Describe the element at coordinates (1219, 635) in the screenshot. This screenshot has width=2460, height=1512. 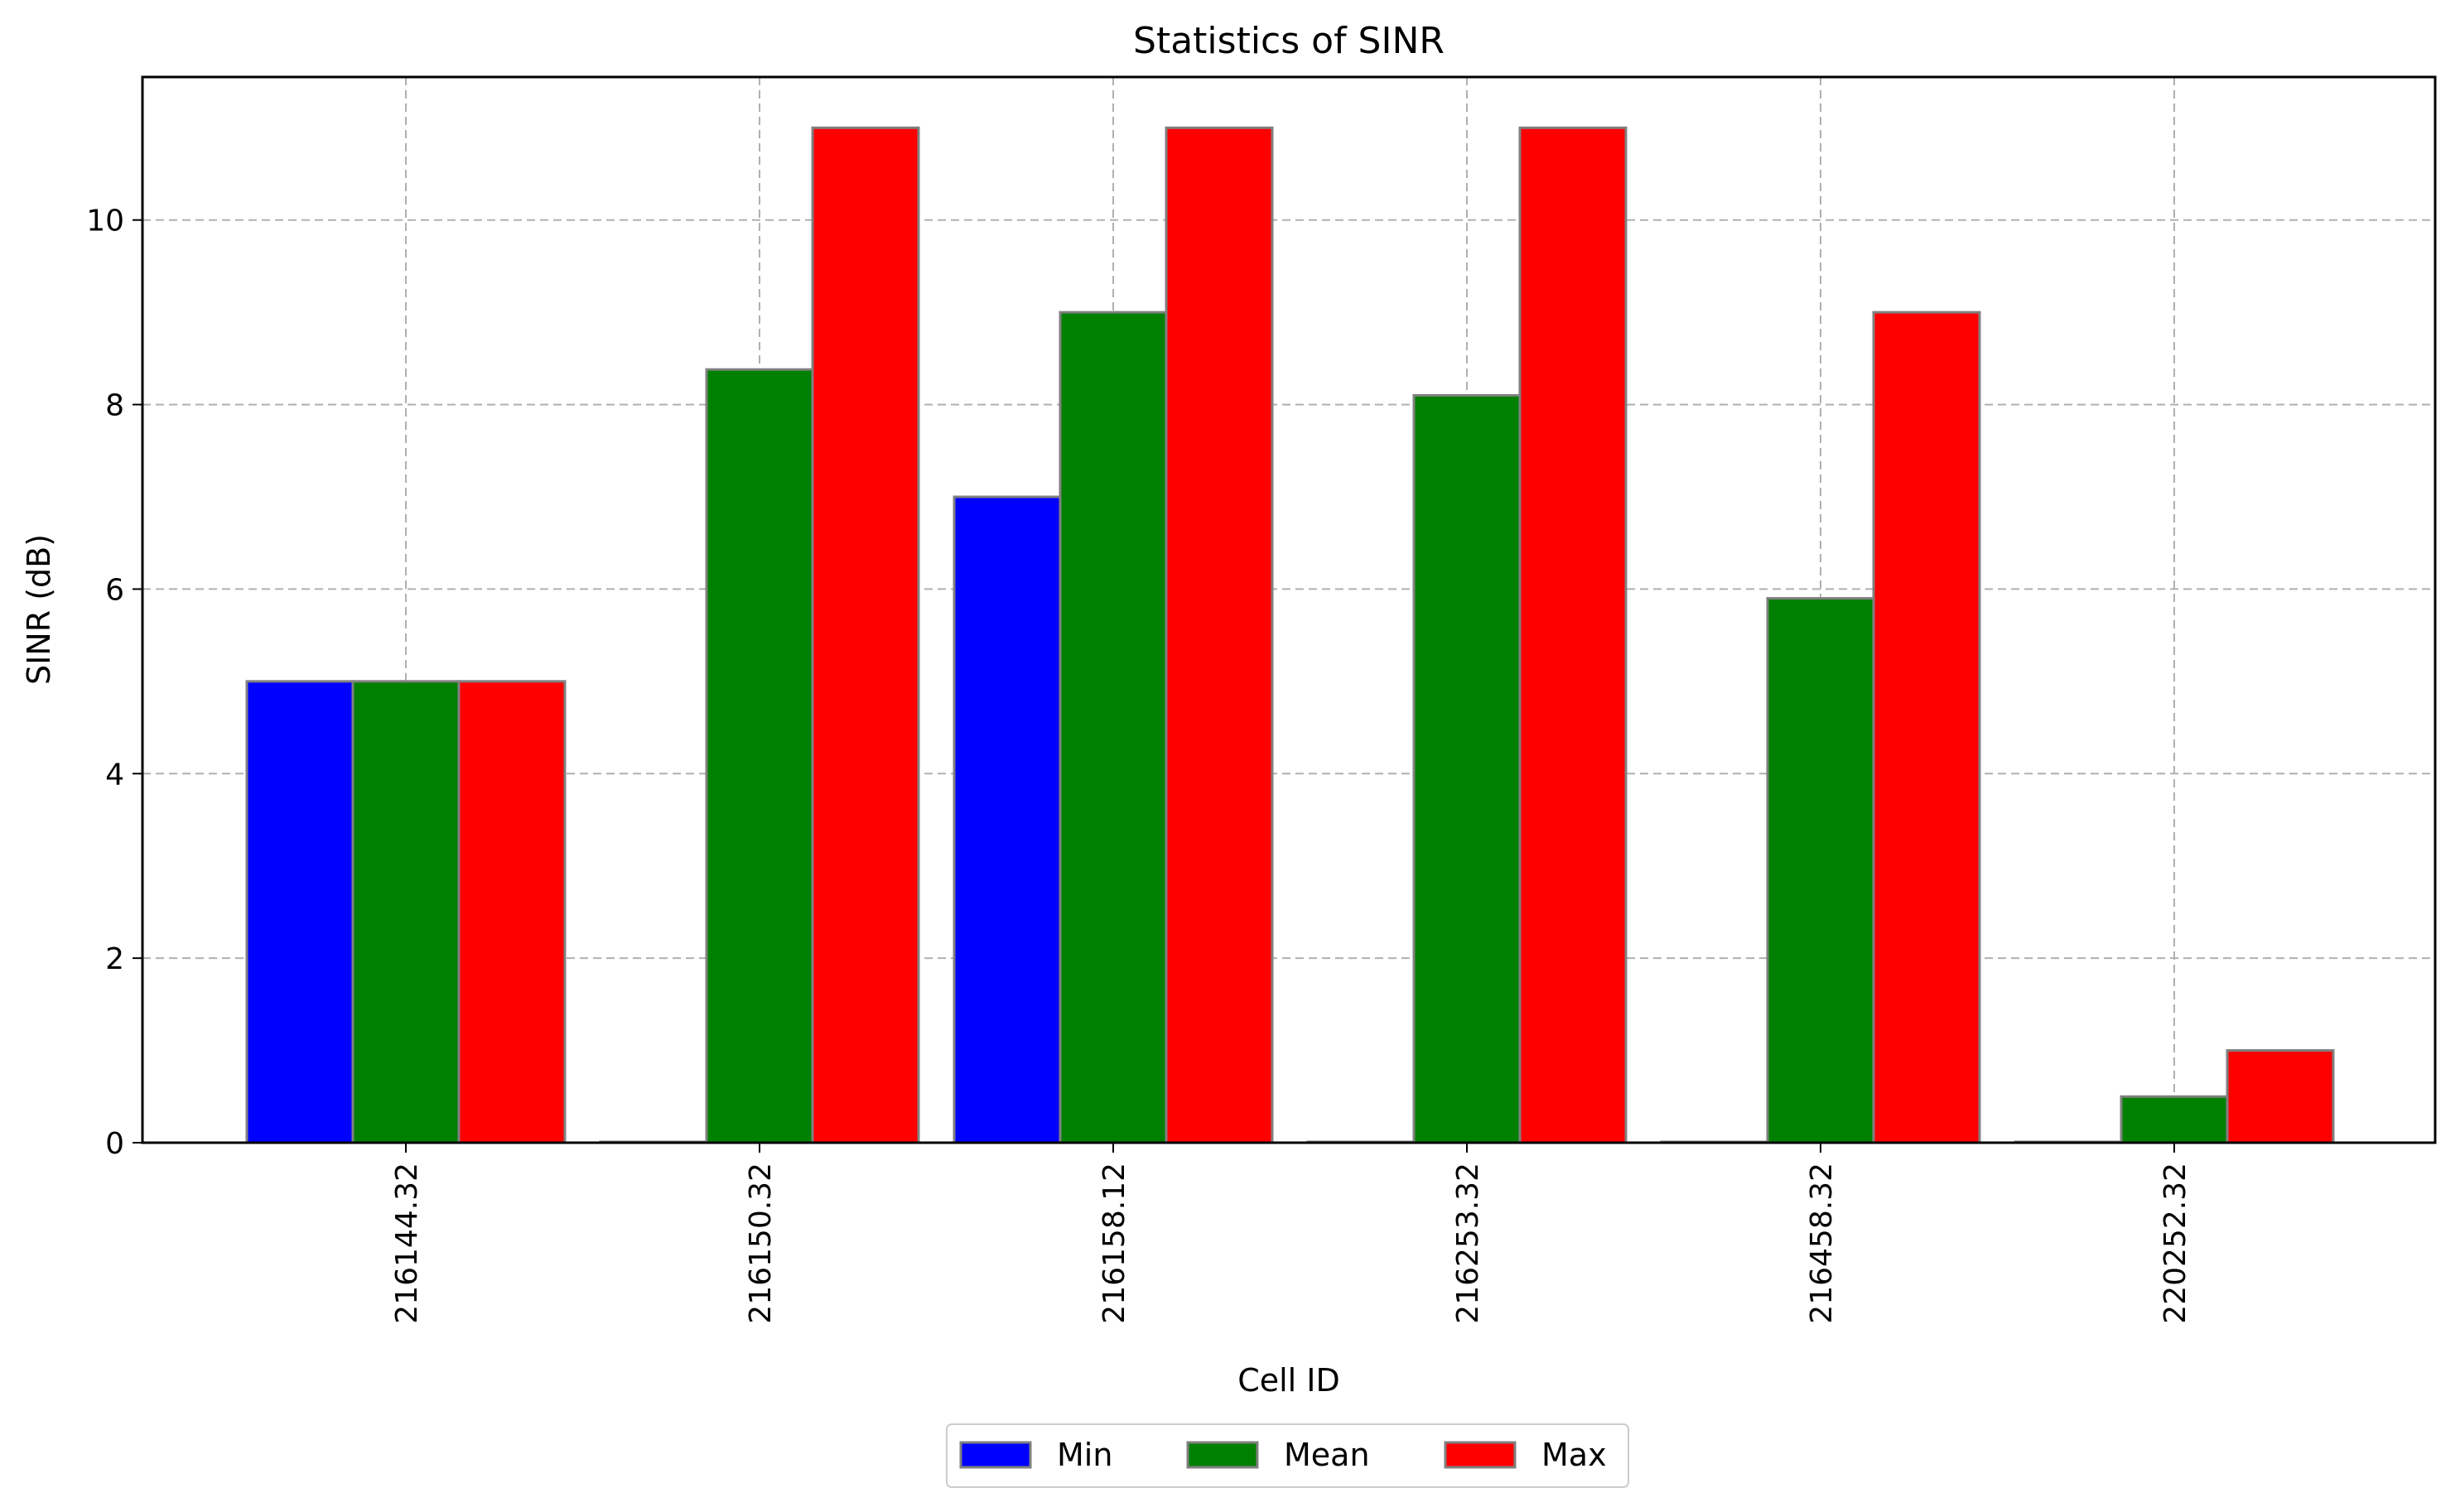
I see `bar-max-216158.12` at that location.